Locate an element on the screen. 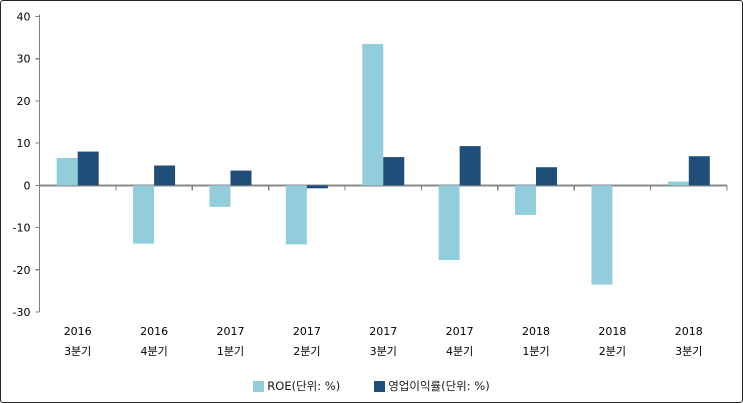  legend-item-roe: ROE(단위: %) is located at coordinates (296, 386).